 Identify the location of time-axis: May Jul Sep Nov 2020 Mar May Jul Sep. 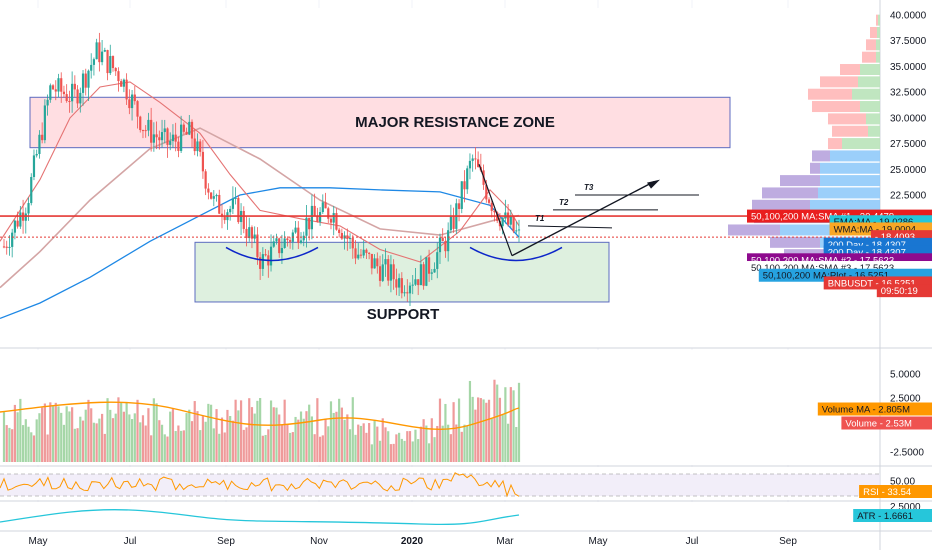
(413, 541).